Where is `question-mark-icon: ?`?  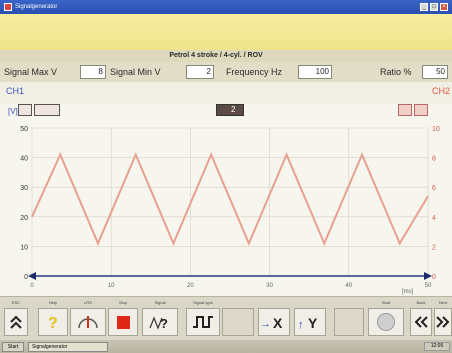 question-mark-icon: ? is located at coordinates (53, 323).